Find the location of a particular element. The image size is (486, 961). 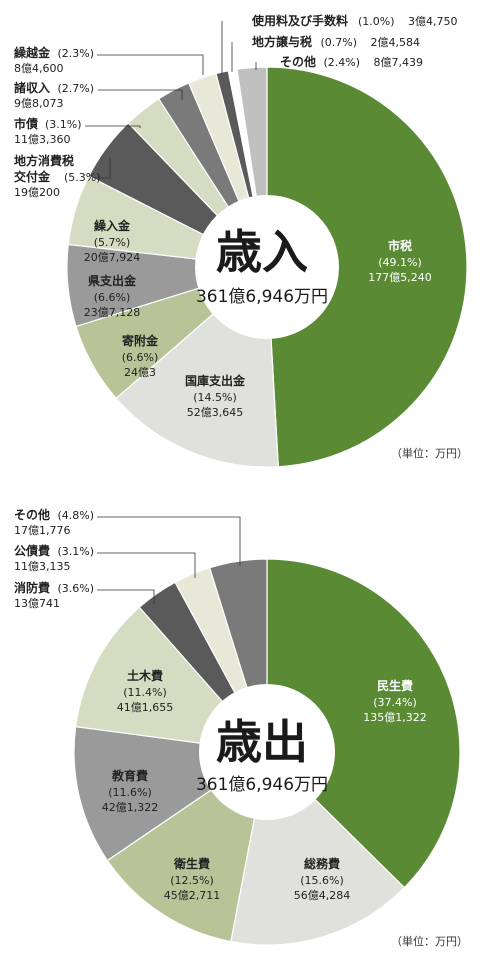

slice-pct: (49.1%) is located at coordinates (400, 262).